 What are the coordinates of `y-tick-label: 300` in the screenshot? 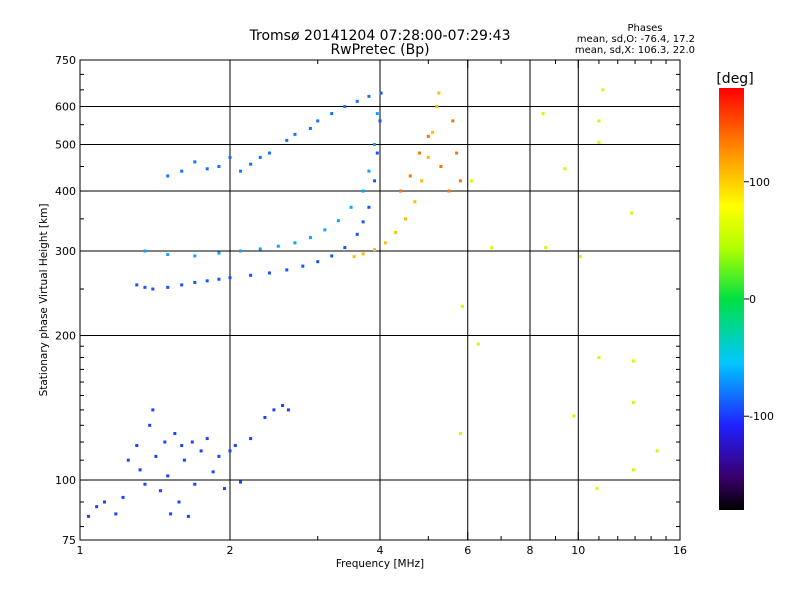 It's located at (65, 251).